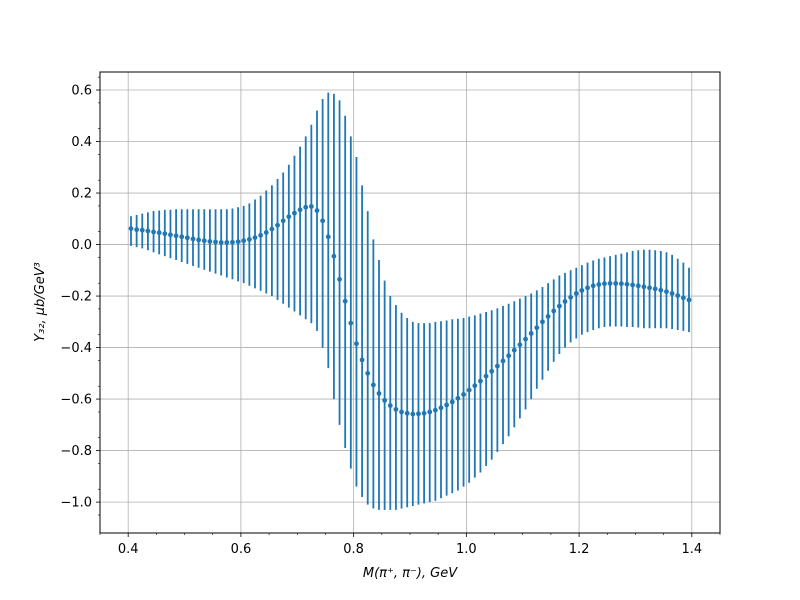 The width and height of the screenshot is (800, 600). Describe the element at coordinates (76, 451) in the screenshot. I see `y-tick-label: −0.8` at that location.